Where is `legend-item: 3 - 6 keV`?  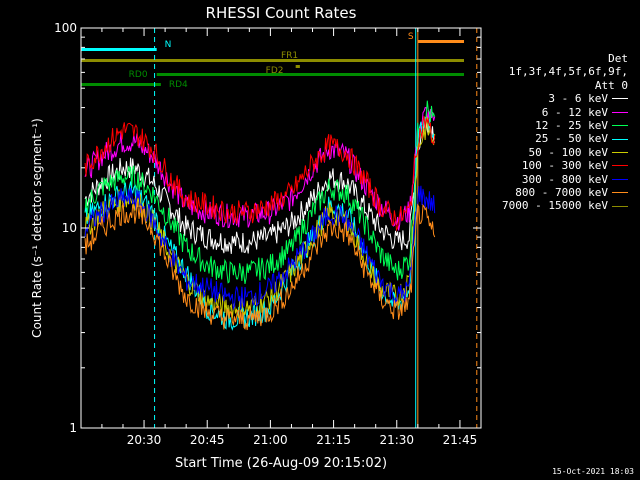
legend-item: 3 - 6 keV is located at coordinates (559, 98).